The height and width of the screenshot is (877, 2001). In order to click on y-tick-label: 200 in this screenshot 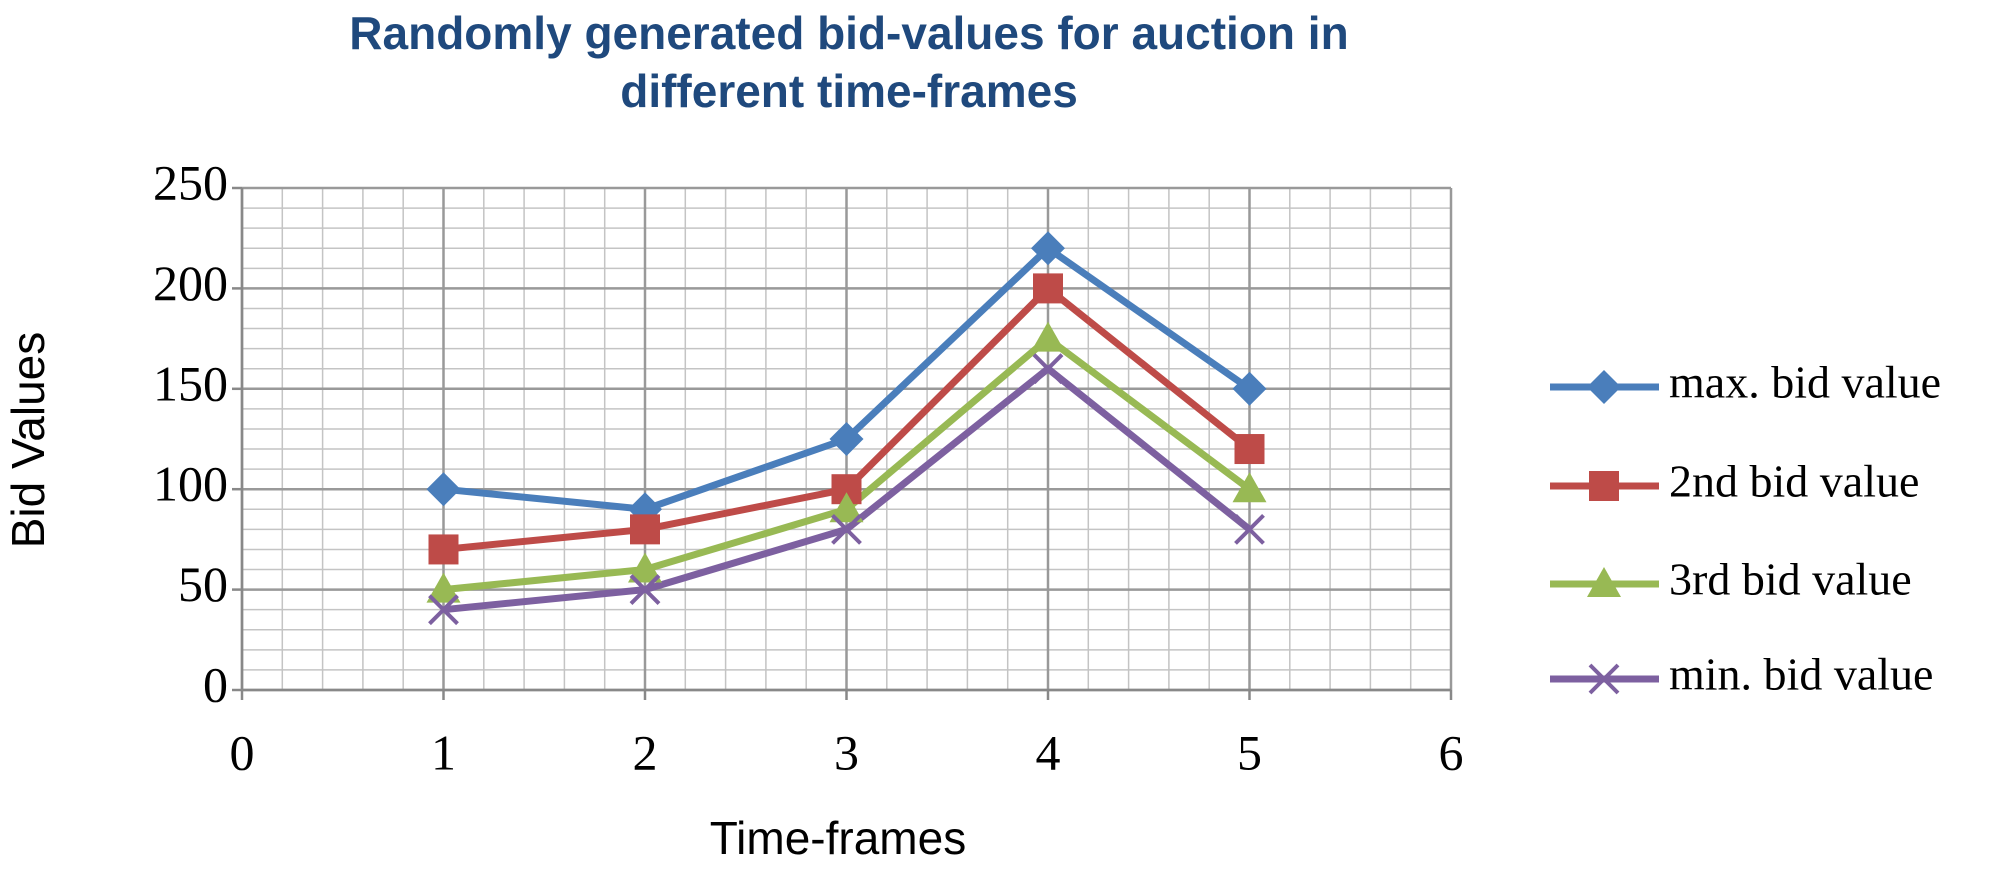, I will do `click(190, 283)`.